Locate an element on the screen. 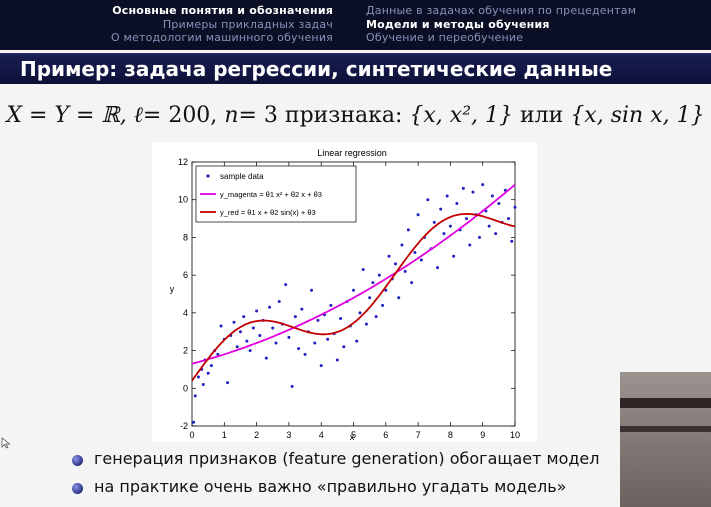  x-tick-label: 10 is located at coordinates (515, 435).